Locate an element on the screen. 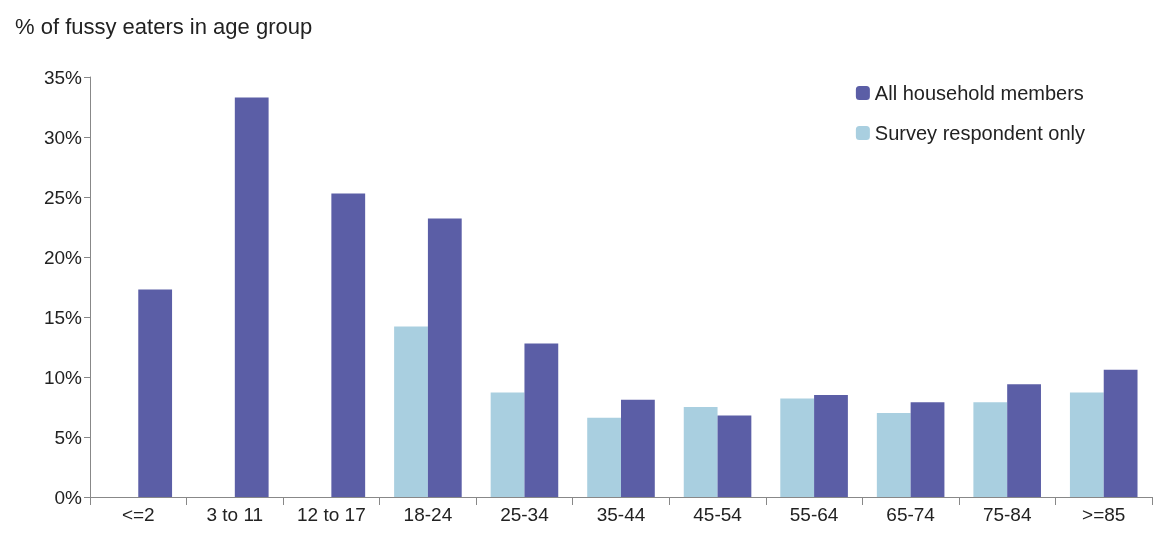  y-tick-label: 10% is located at coordinates (63, 377).